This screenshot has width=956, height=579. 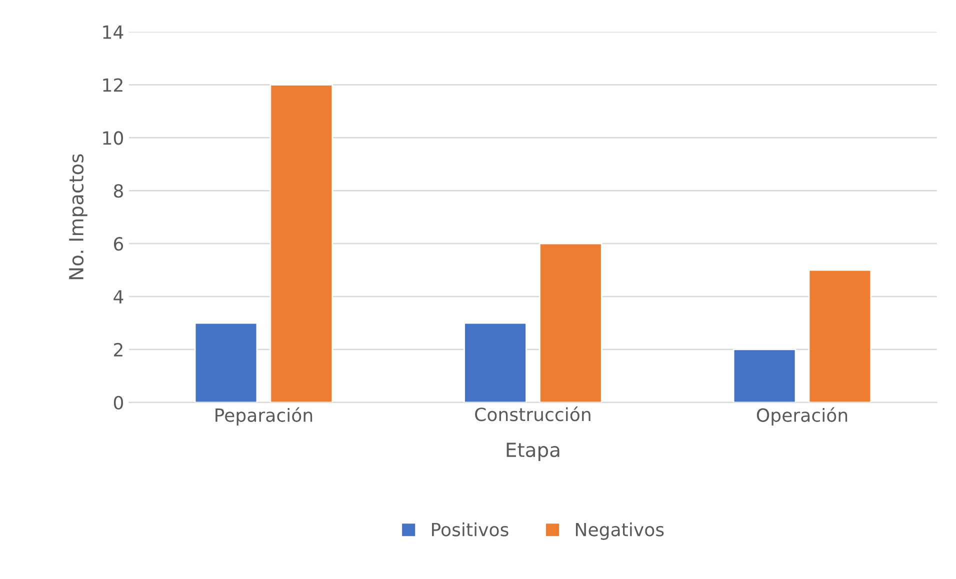 What do you see at coordinates (113, 32) in the screenshot?
I see `y-tick-label: 14` at bounding box center [113, 32].